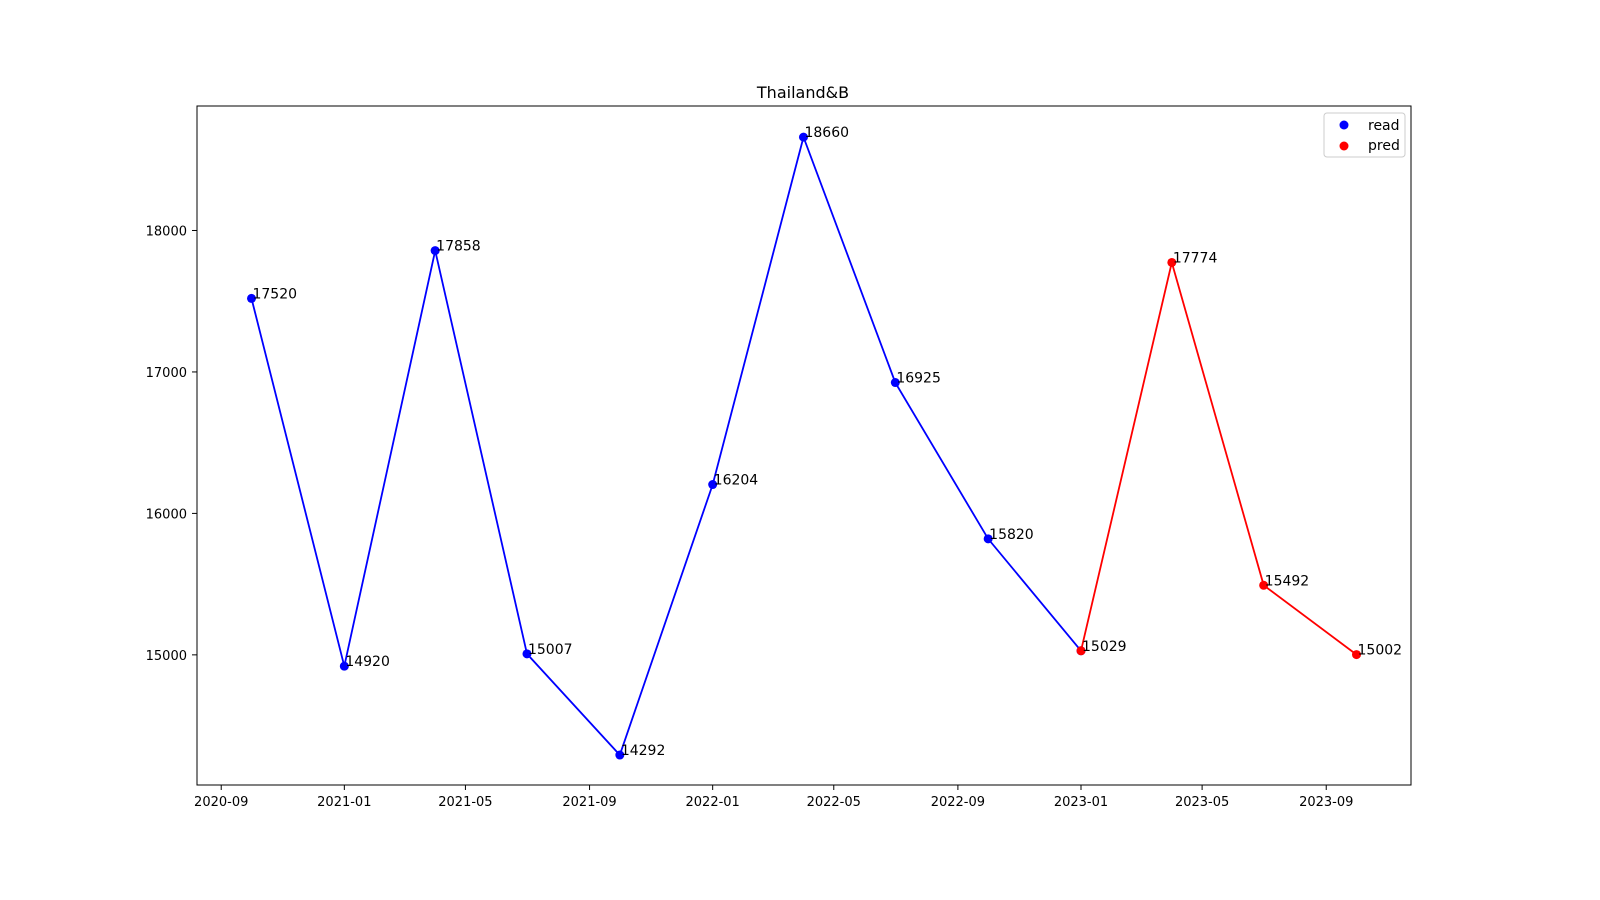 The height and width of the screenshot is (900, 1600). Describe the element at coordinates (166, 514) in the screenshot. I see `y-tick-label: 16000` at that location.